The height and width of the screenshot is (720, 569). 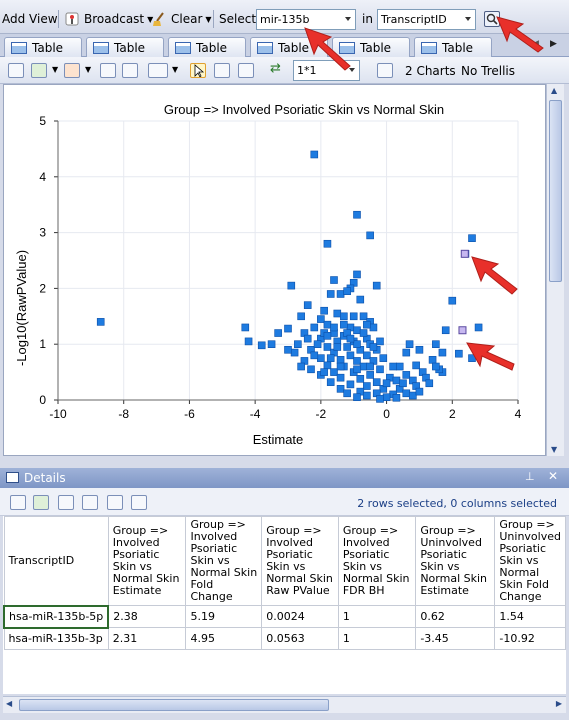 I want to click on select-mode-icon, so click(x=16, y=70).